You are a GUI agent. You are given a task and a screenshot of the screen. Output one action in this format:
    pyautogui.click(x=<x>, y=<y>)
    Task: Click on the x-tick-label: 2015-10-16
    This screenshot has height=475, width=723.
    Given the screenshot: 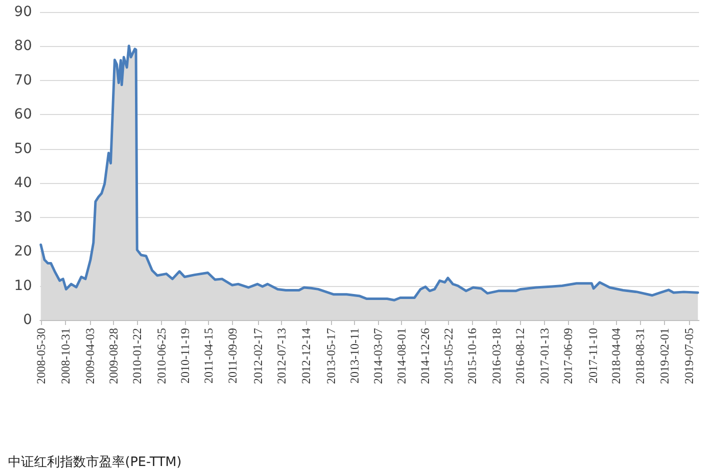 What is the action you would take?
    pyautogui.click(x=471, y=356)
    